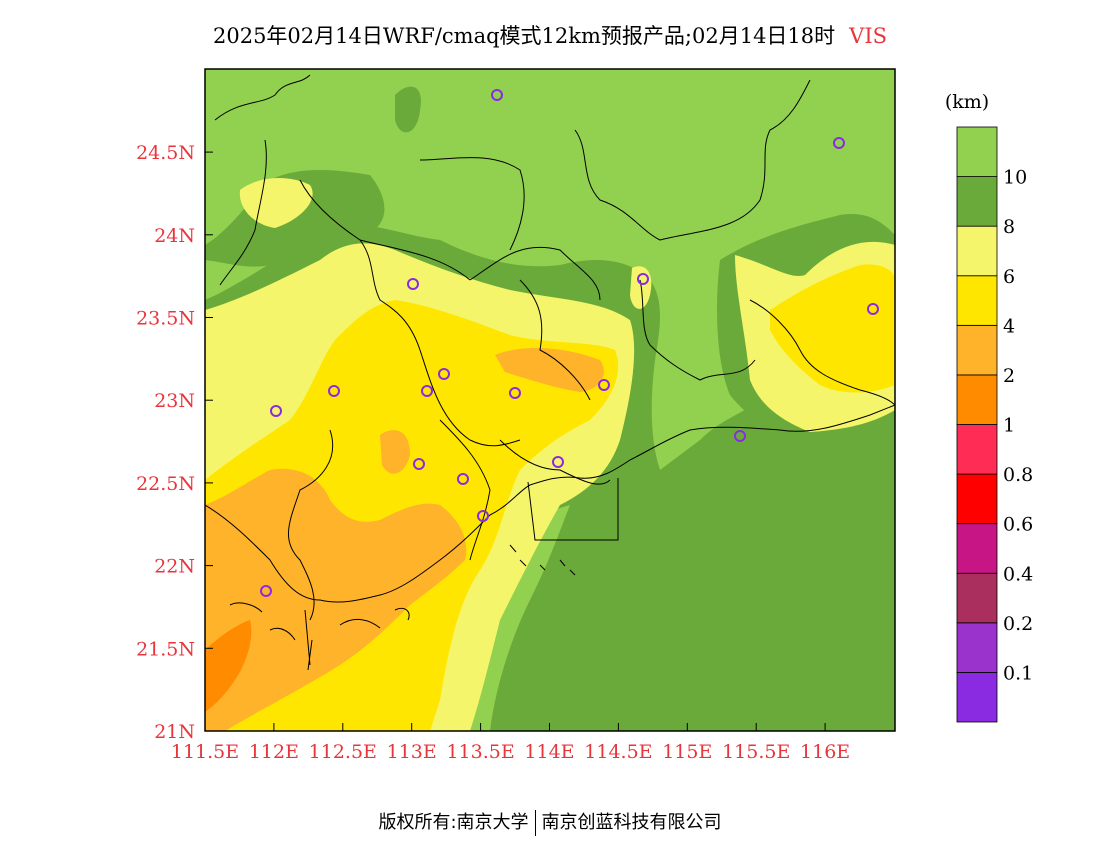  Describe the element at coordinates (1015, 178) in the screenshot. I see `colorbar-label: 10` at that location.